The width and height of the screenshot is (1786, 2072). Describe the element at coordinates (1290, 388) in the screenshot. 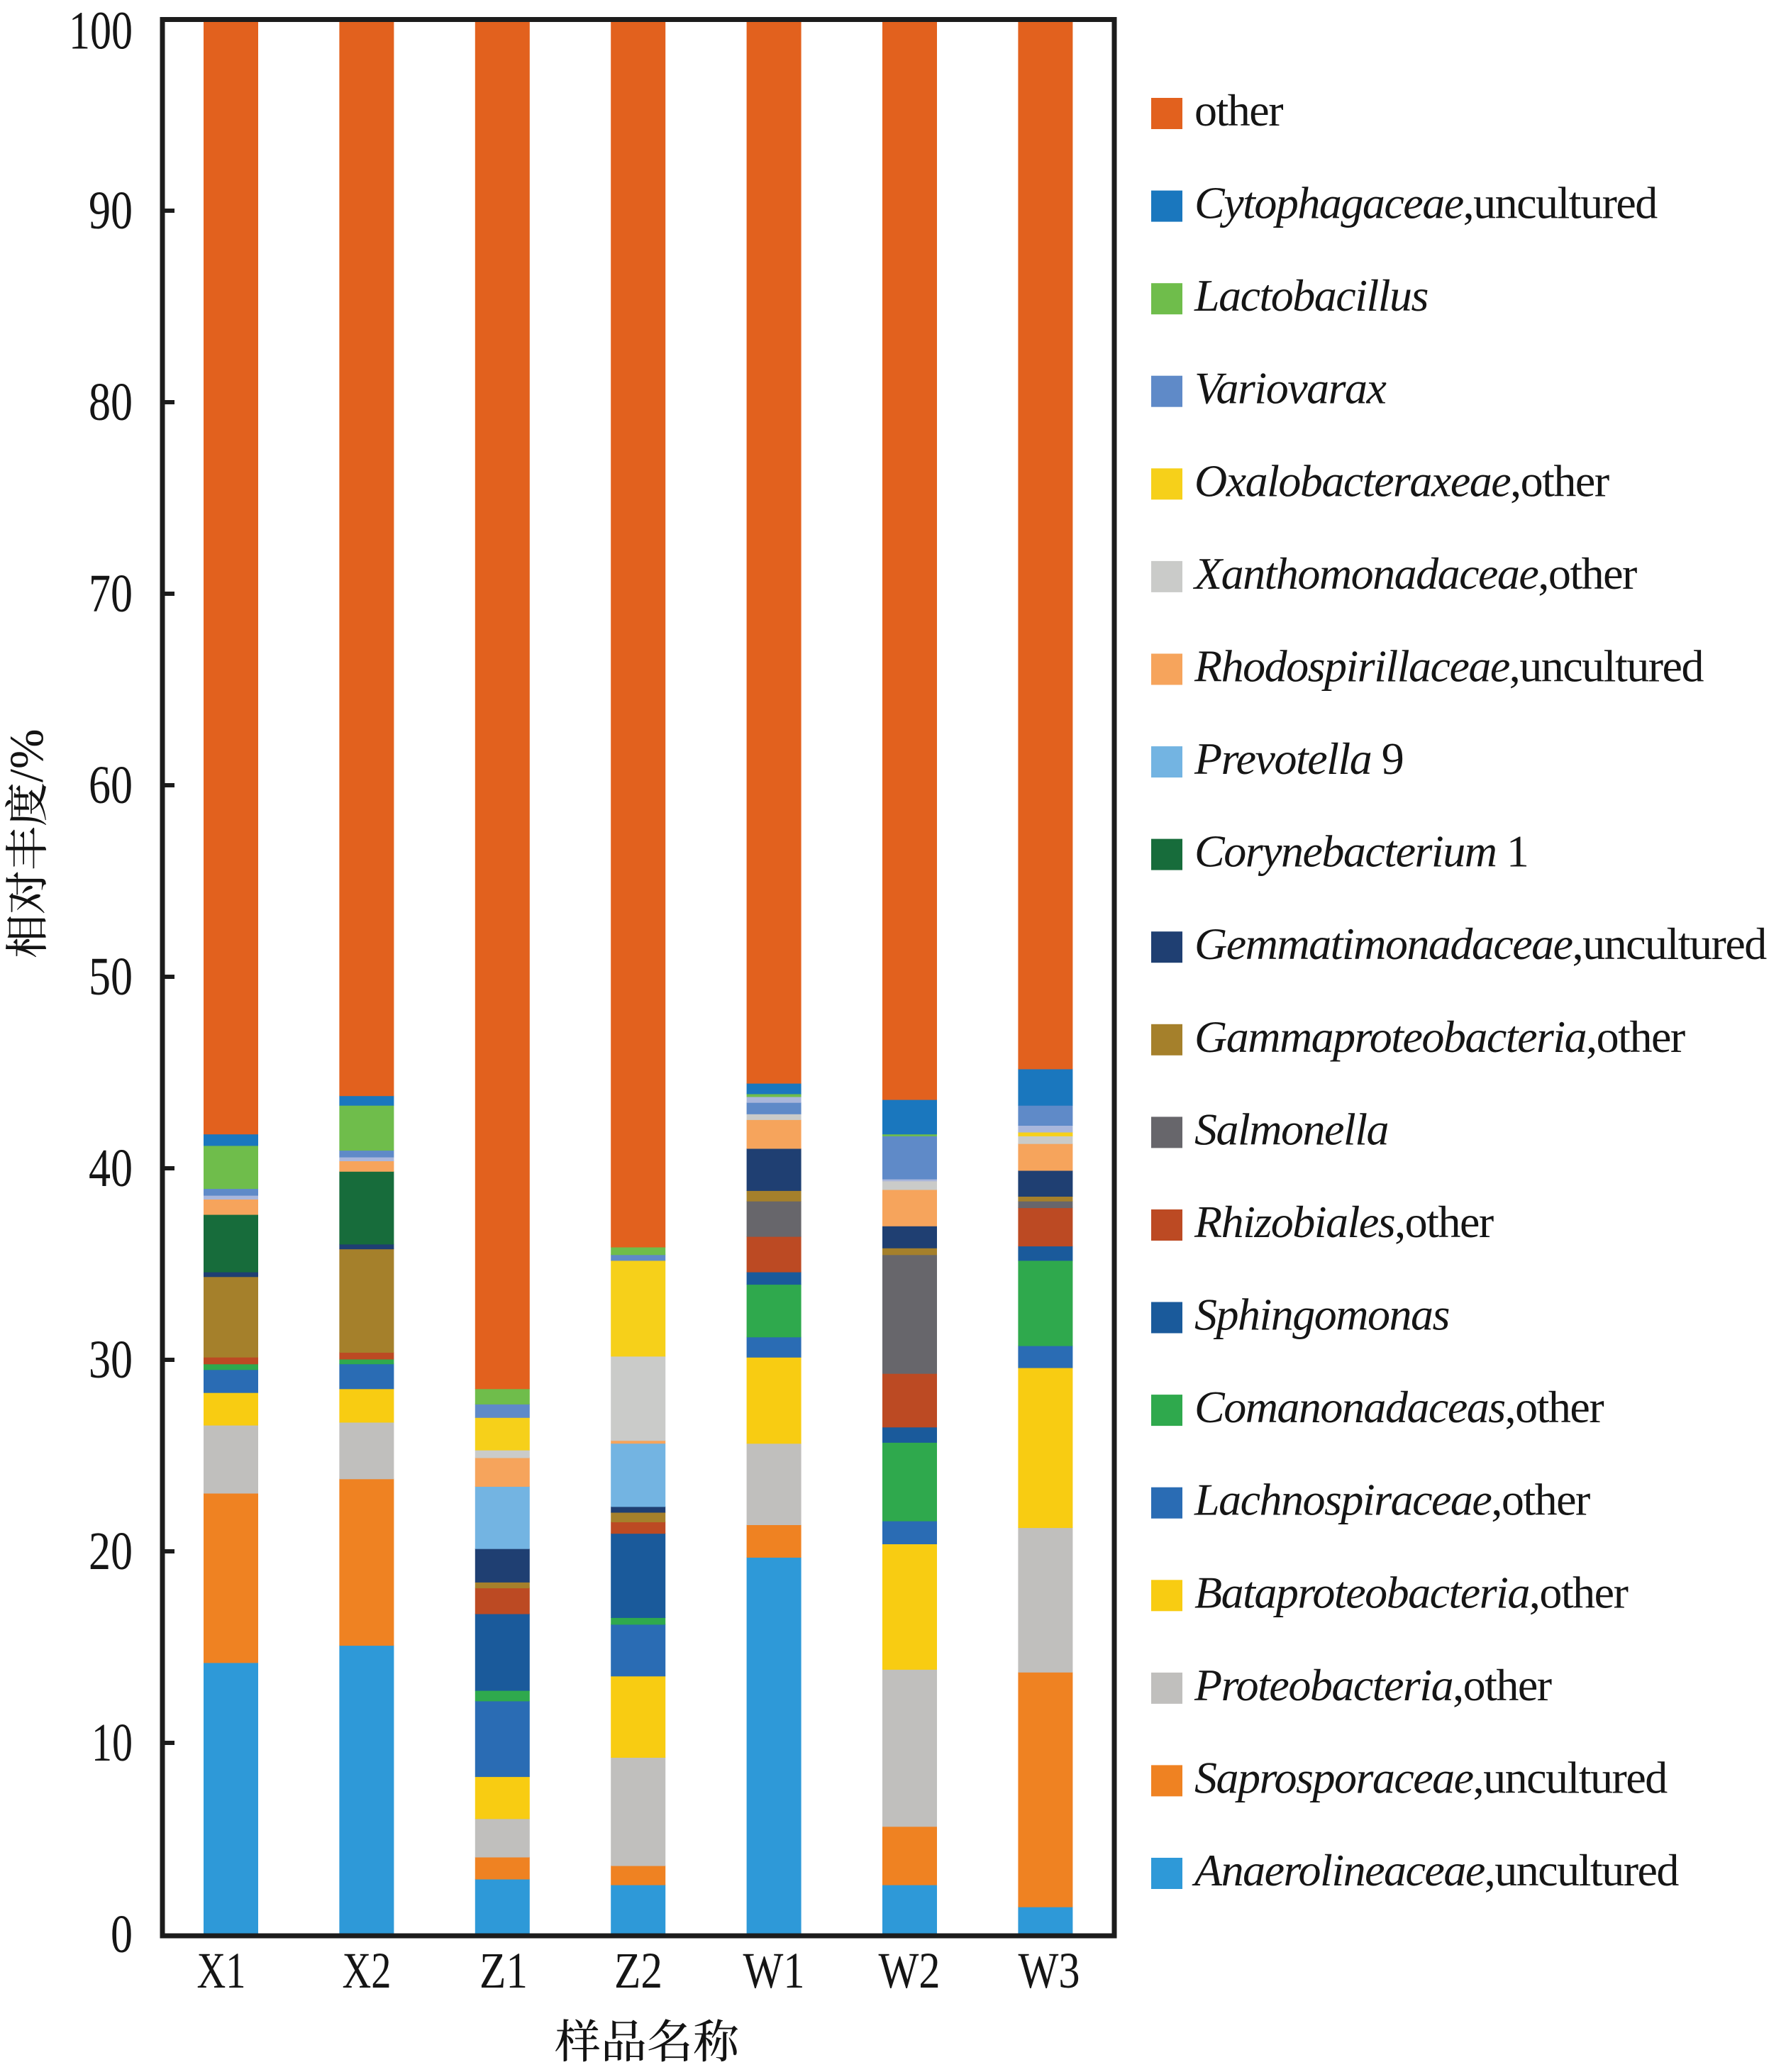

I see `svg-text: Variovarax` at that location.